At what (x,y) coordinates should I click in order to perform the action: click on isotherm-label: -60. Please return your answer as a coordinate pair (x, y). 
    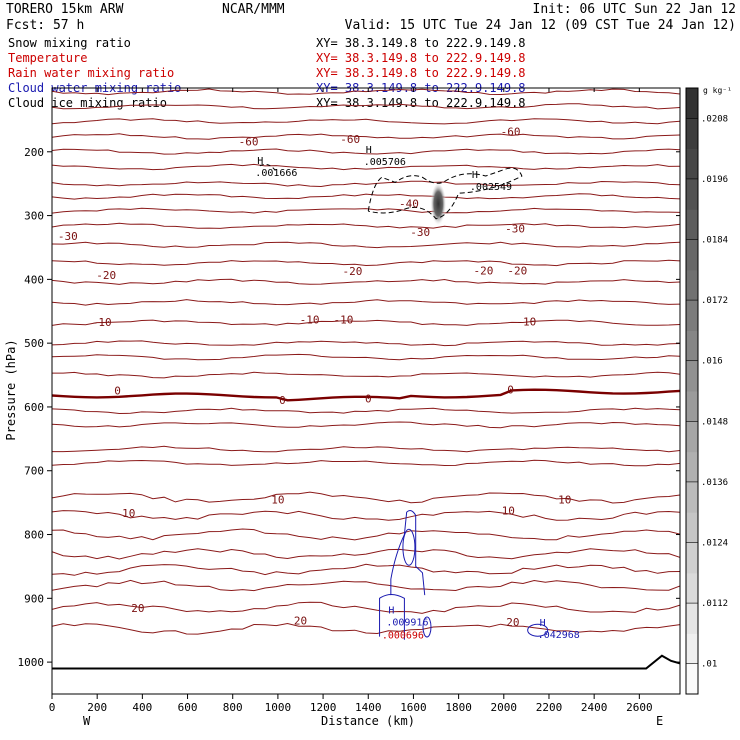
    Looking at the image, I should click on (249, 142).